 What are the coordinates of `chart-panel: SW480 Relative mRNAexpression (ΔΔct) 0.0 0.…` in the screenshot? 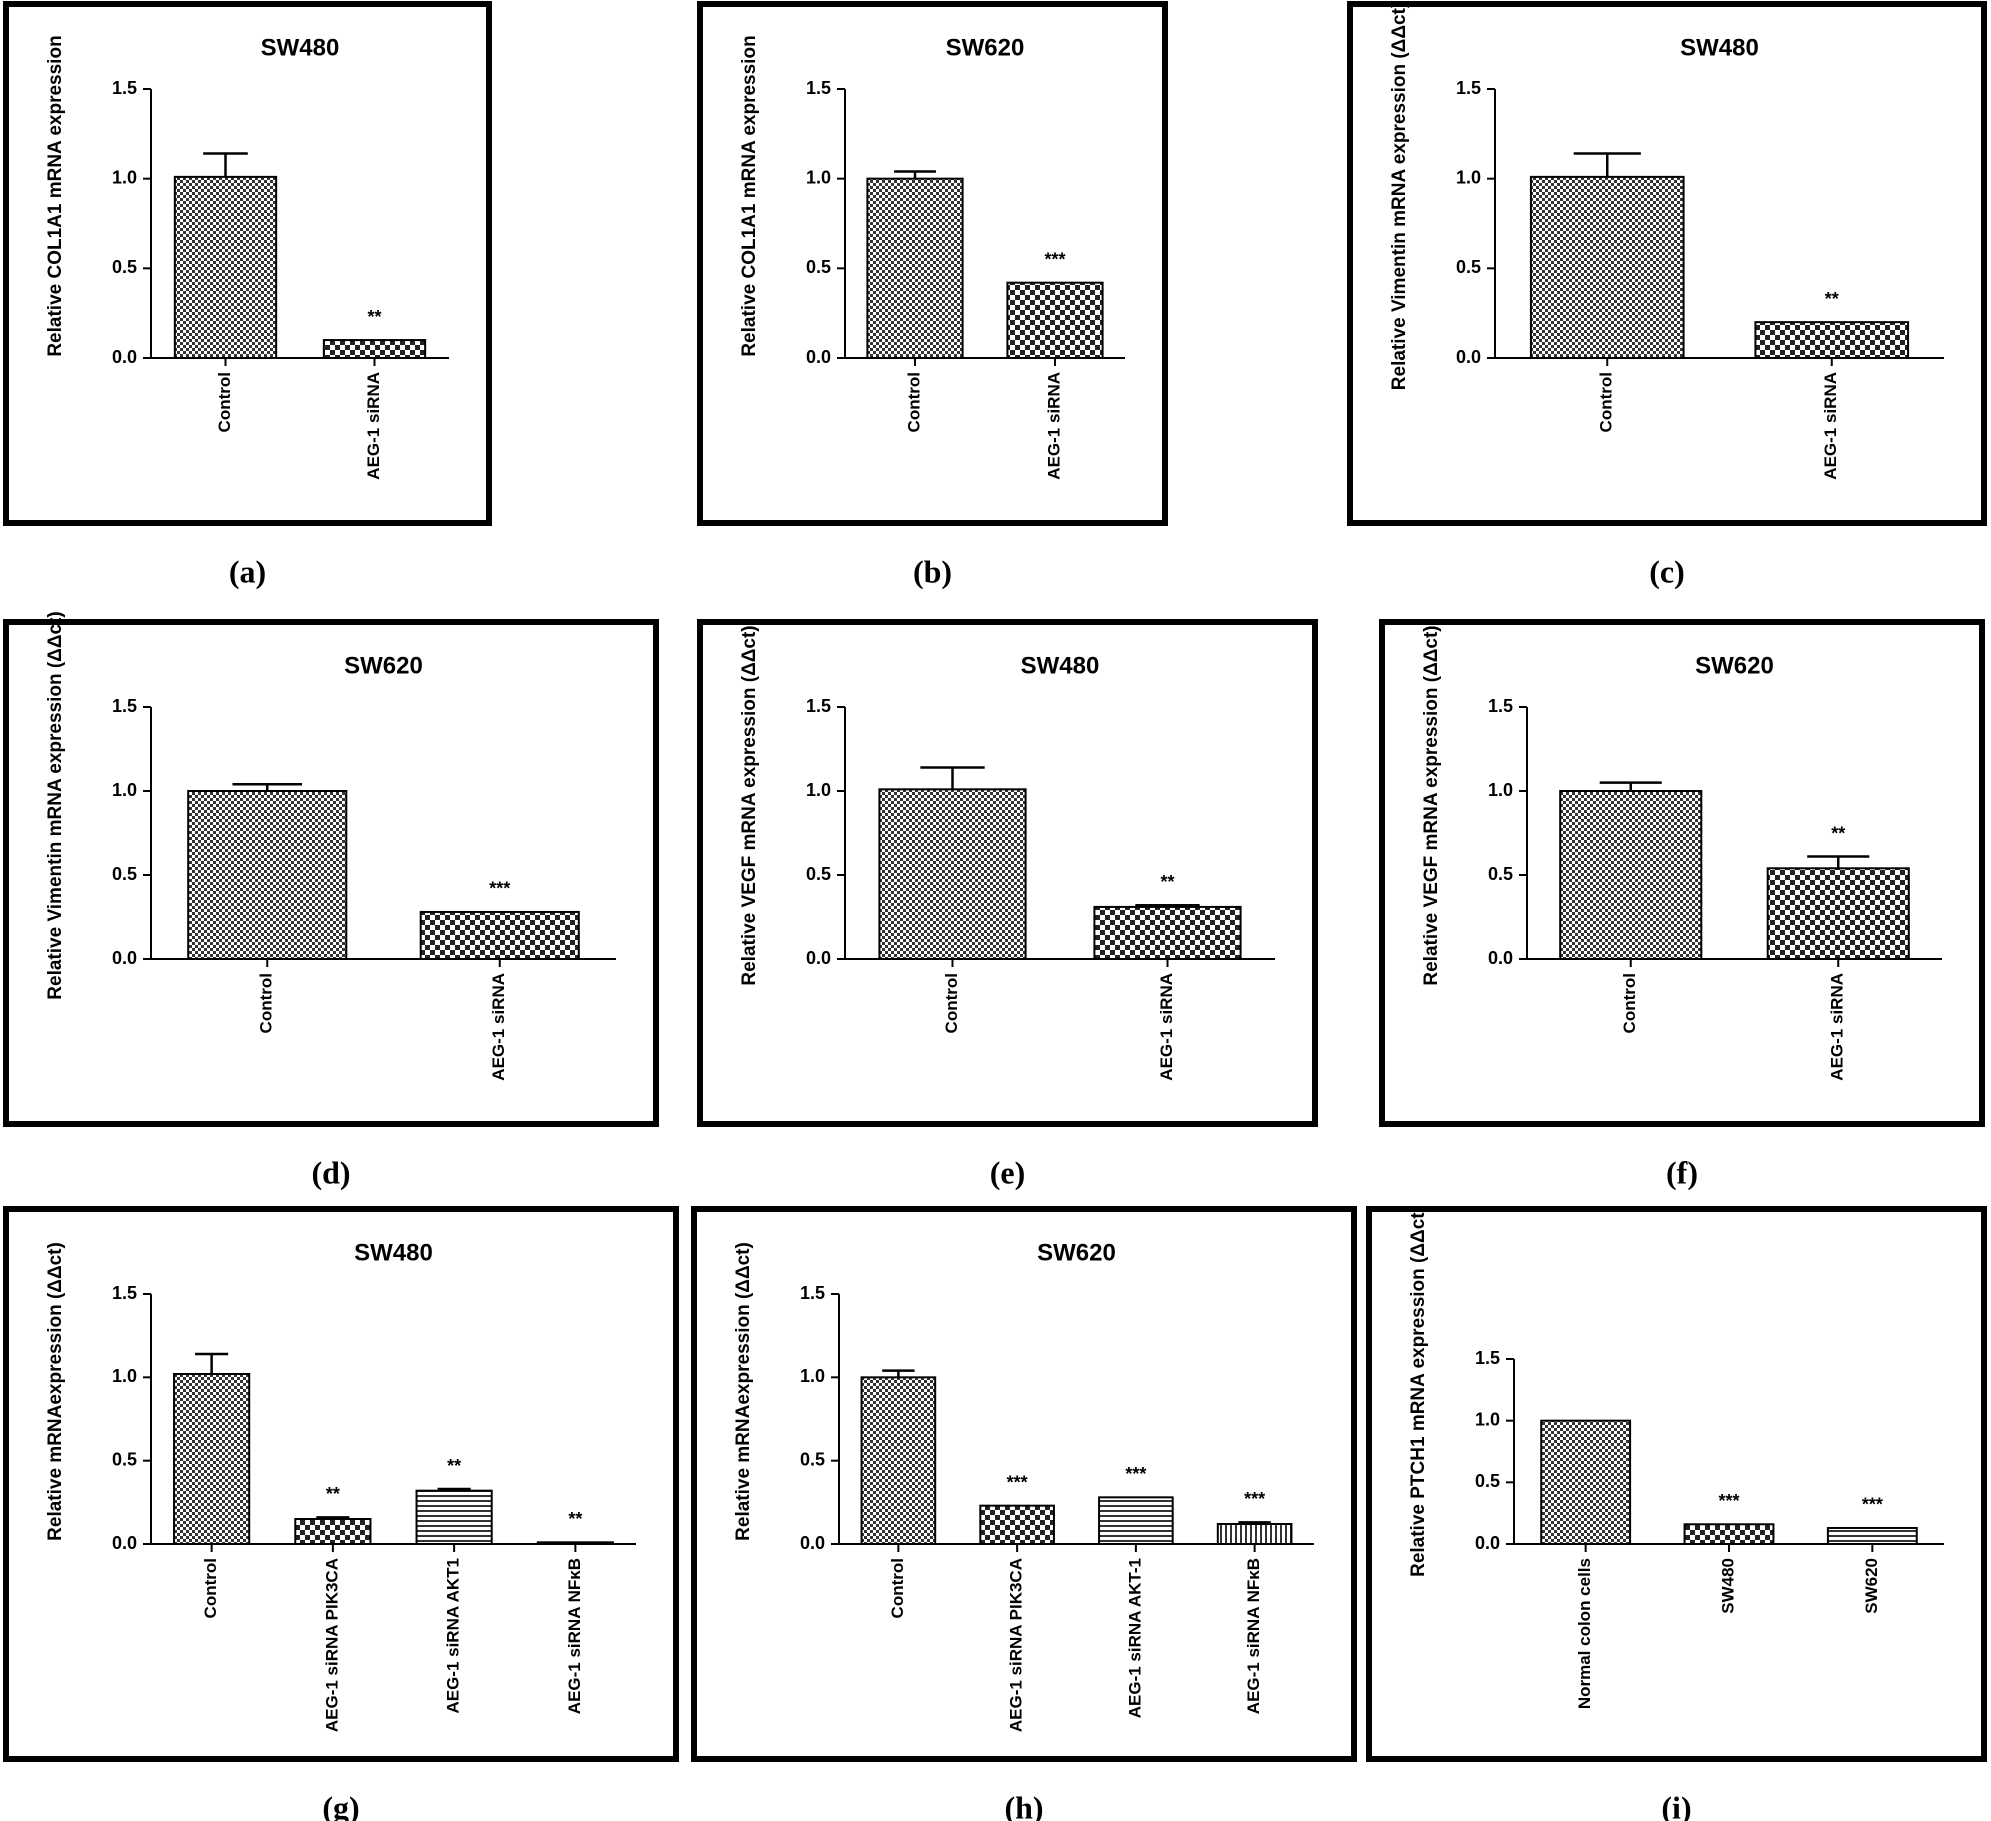 It's located at (341, 1513).